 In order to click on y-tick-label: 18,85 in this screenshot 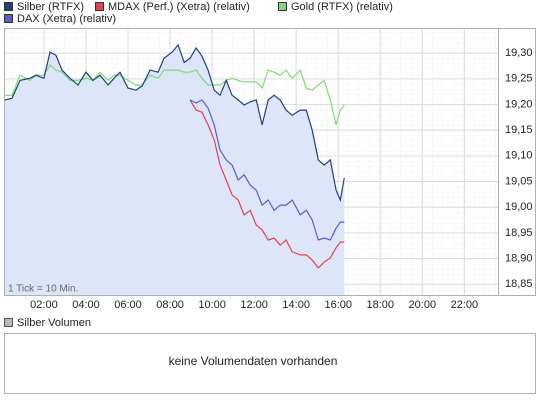, I will do `click(519, 284)`.